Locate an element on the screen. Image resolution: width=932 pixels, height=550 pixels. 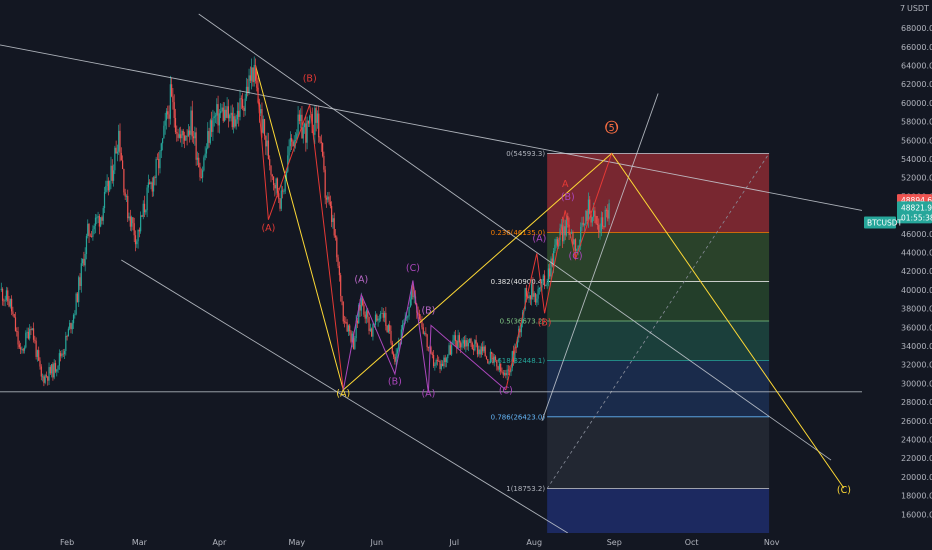
wave-channel-steep is located at coordinates (600, 257).